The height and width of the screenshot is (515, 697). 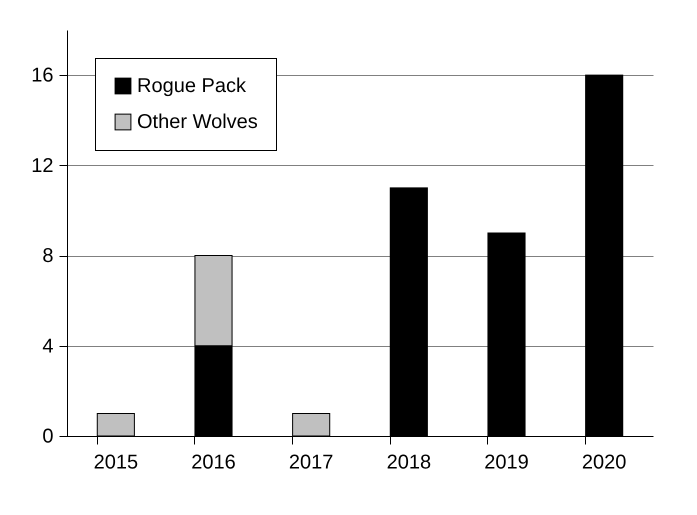 I want to click on x-tick-label: 2017, so click(x=311, y=463).